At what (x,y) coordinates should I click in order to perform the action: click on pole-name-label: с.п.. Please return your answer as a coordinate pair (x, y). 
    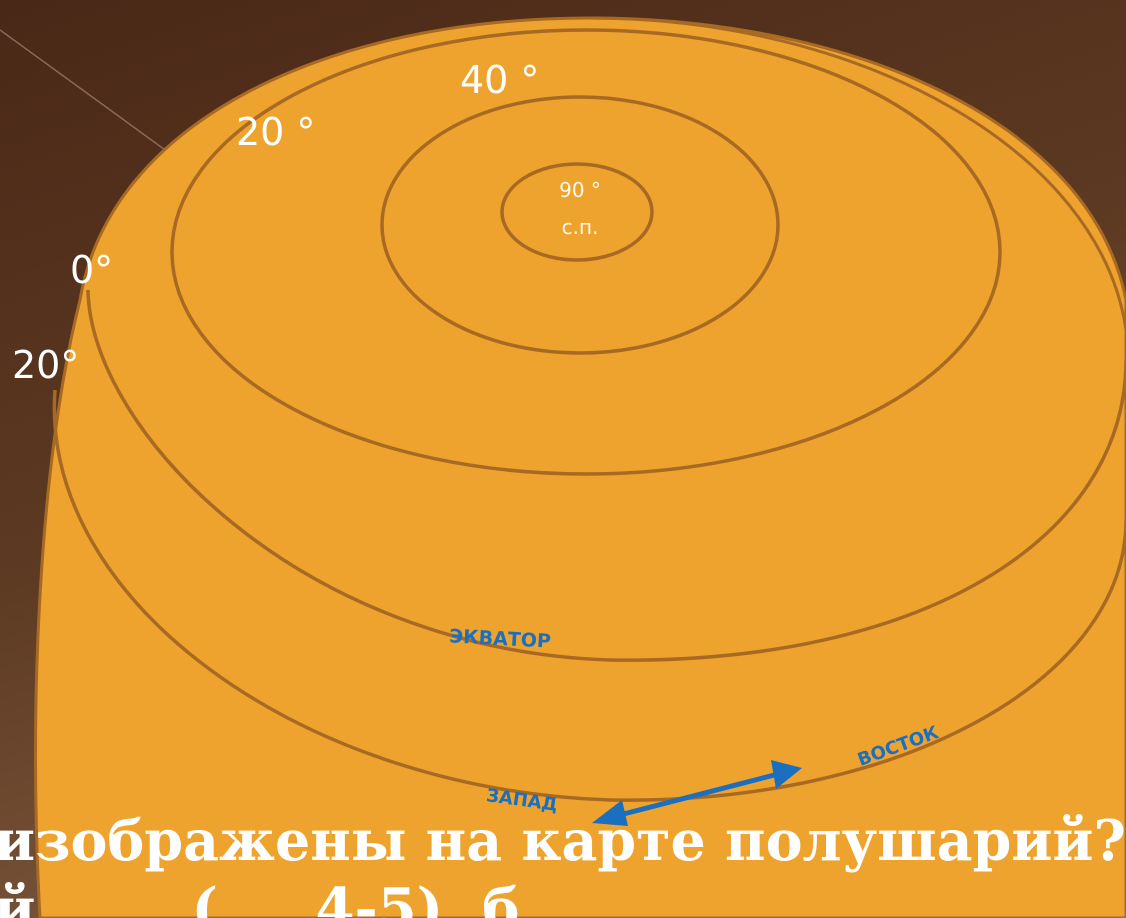
    Looking at the image, I should click on (580, 227).